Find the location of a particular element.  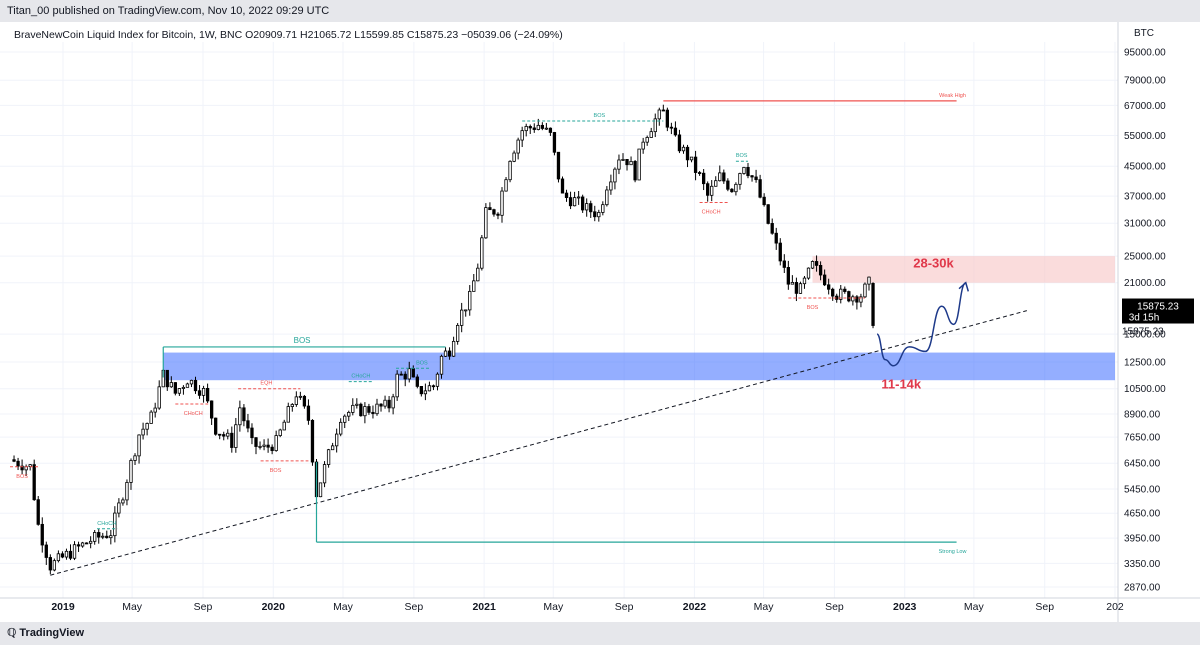

x-tick-label: 2022 is located at coordinates (695, 607).